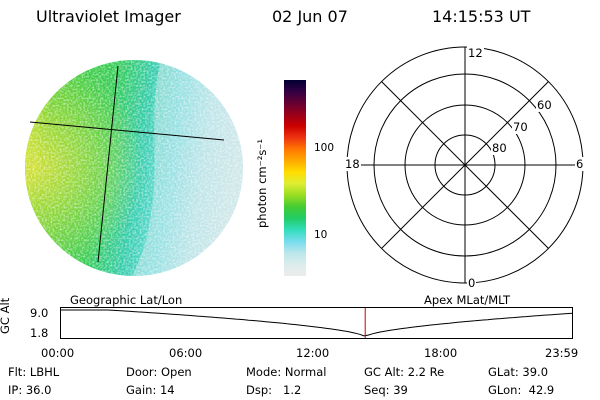 This screenshot has width=600, height=400. What do you see at coordinates (313, 353) in the screenshot?
I see `timeline-xtick-1200: 12:00` at bounding box center [313, 353].